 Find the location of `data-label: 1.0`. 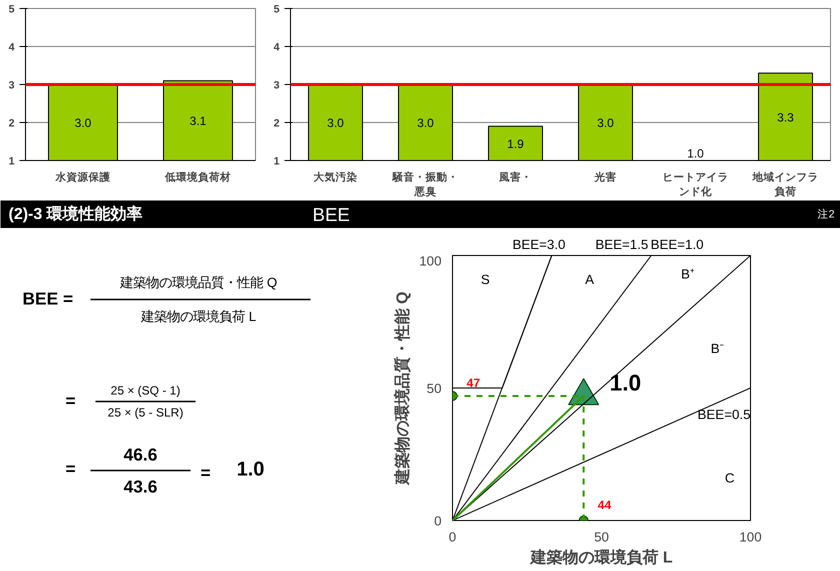

data-label: 1.0 is located at coordinates (695, 153).